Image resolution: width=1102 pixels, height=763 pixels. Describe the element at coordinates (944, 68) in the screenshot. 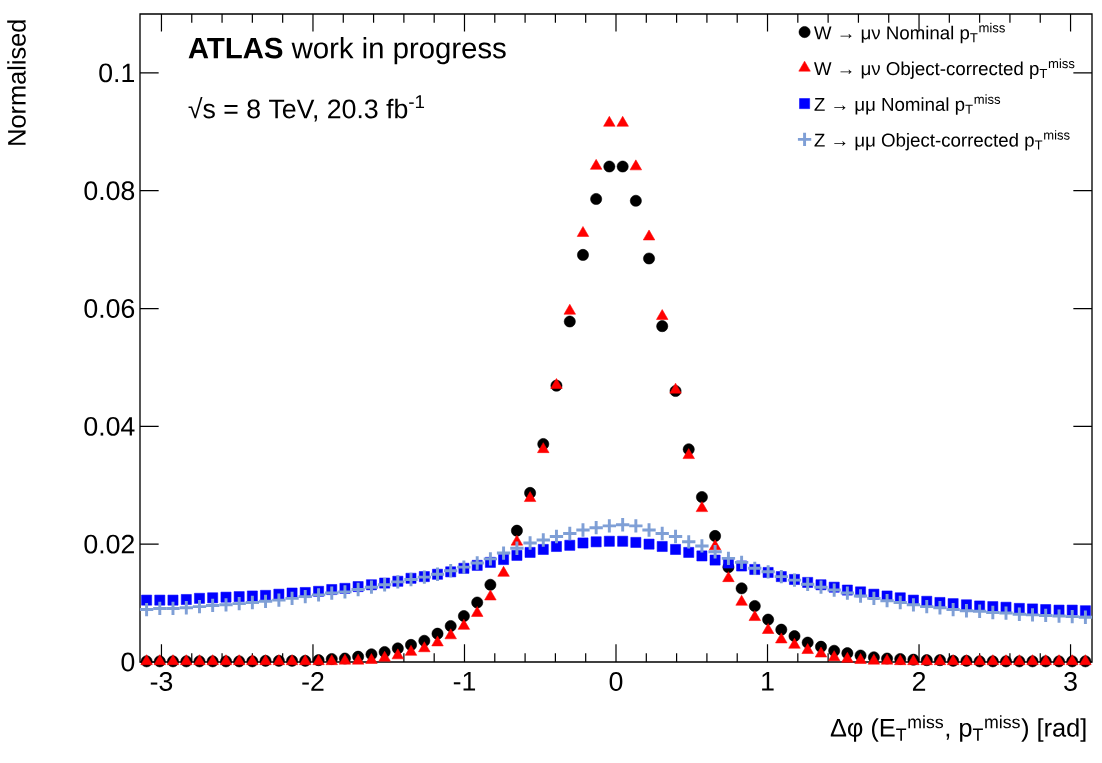

I see `legend-label: W → μν Object-corrected p$_{T}$miss` at that location.